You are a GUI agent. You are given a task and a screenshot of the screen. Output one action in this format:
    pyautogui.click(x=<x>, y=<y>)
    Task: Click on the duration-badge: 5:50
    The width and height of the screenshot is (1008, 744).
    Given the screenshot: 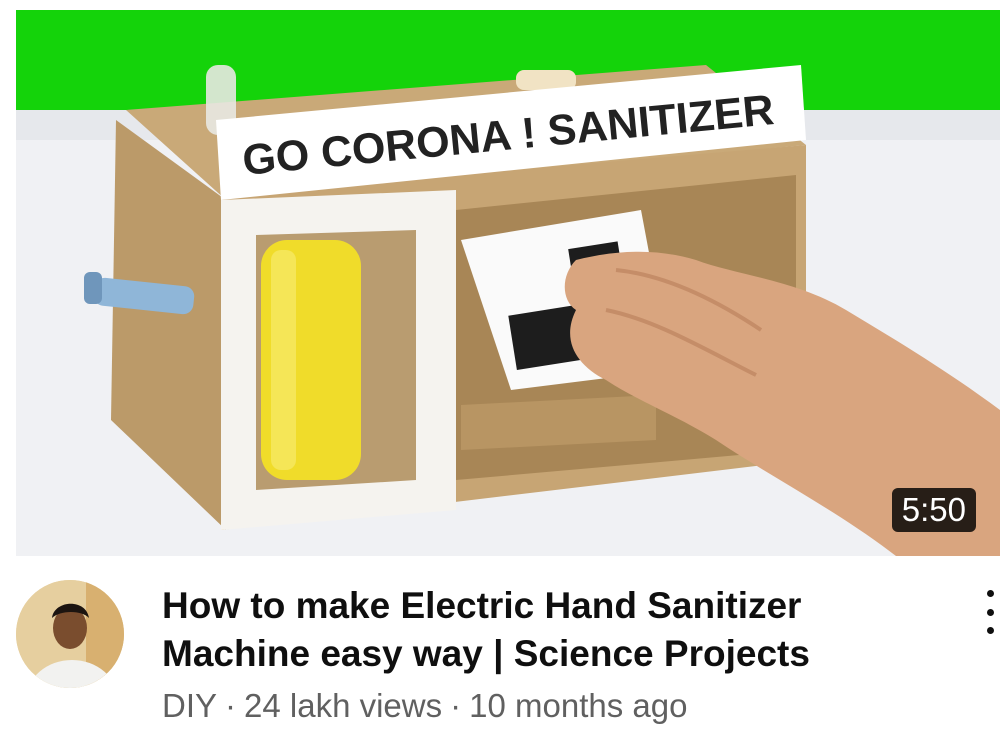 What is the action you would take?
    pyautogui.click(x=933, y=510)
    